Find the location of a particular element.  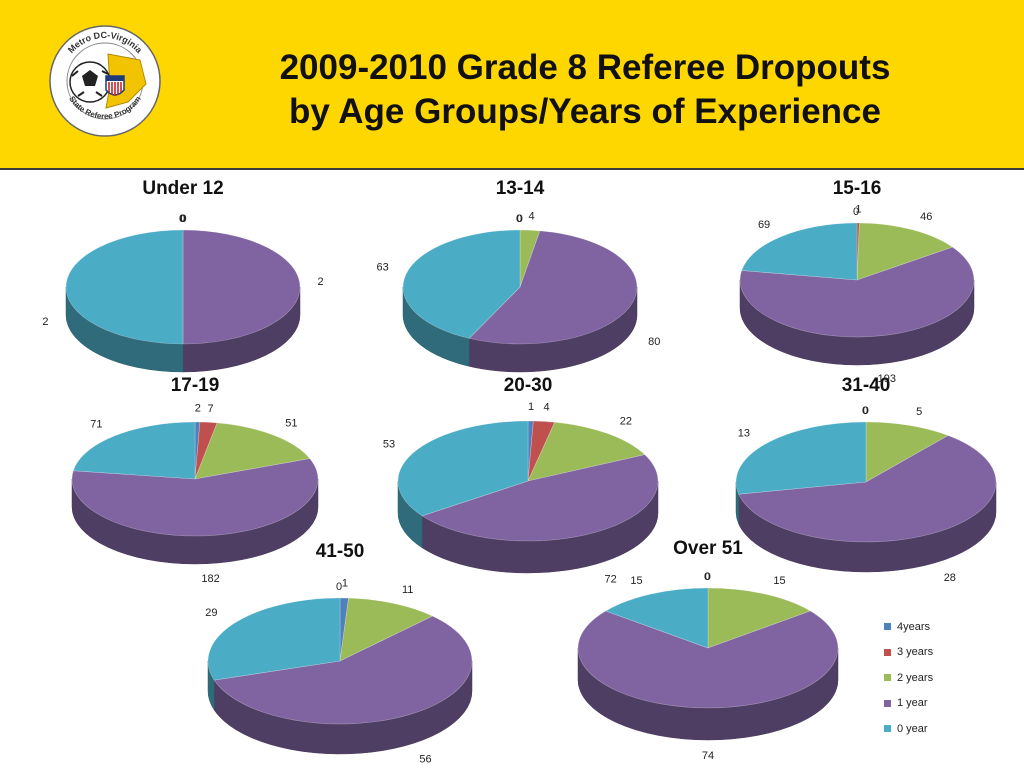

data-label-41-50-3-years: 0 is located at coordinates (339, 587).